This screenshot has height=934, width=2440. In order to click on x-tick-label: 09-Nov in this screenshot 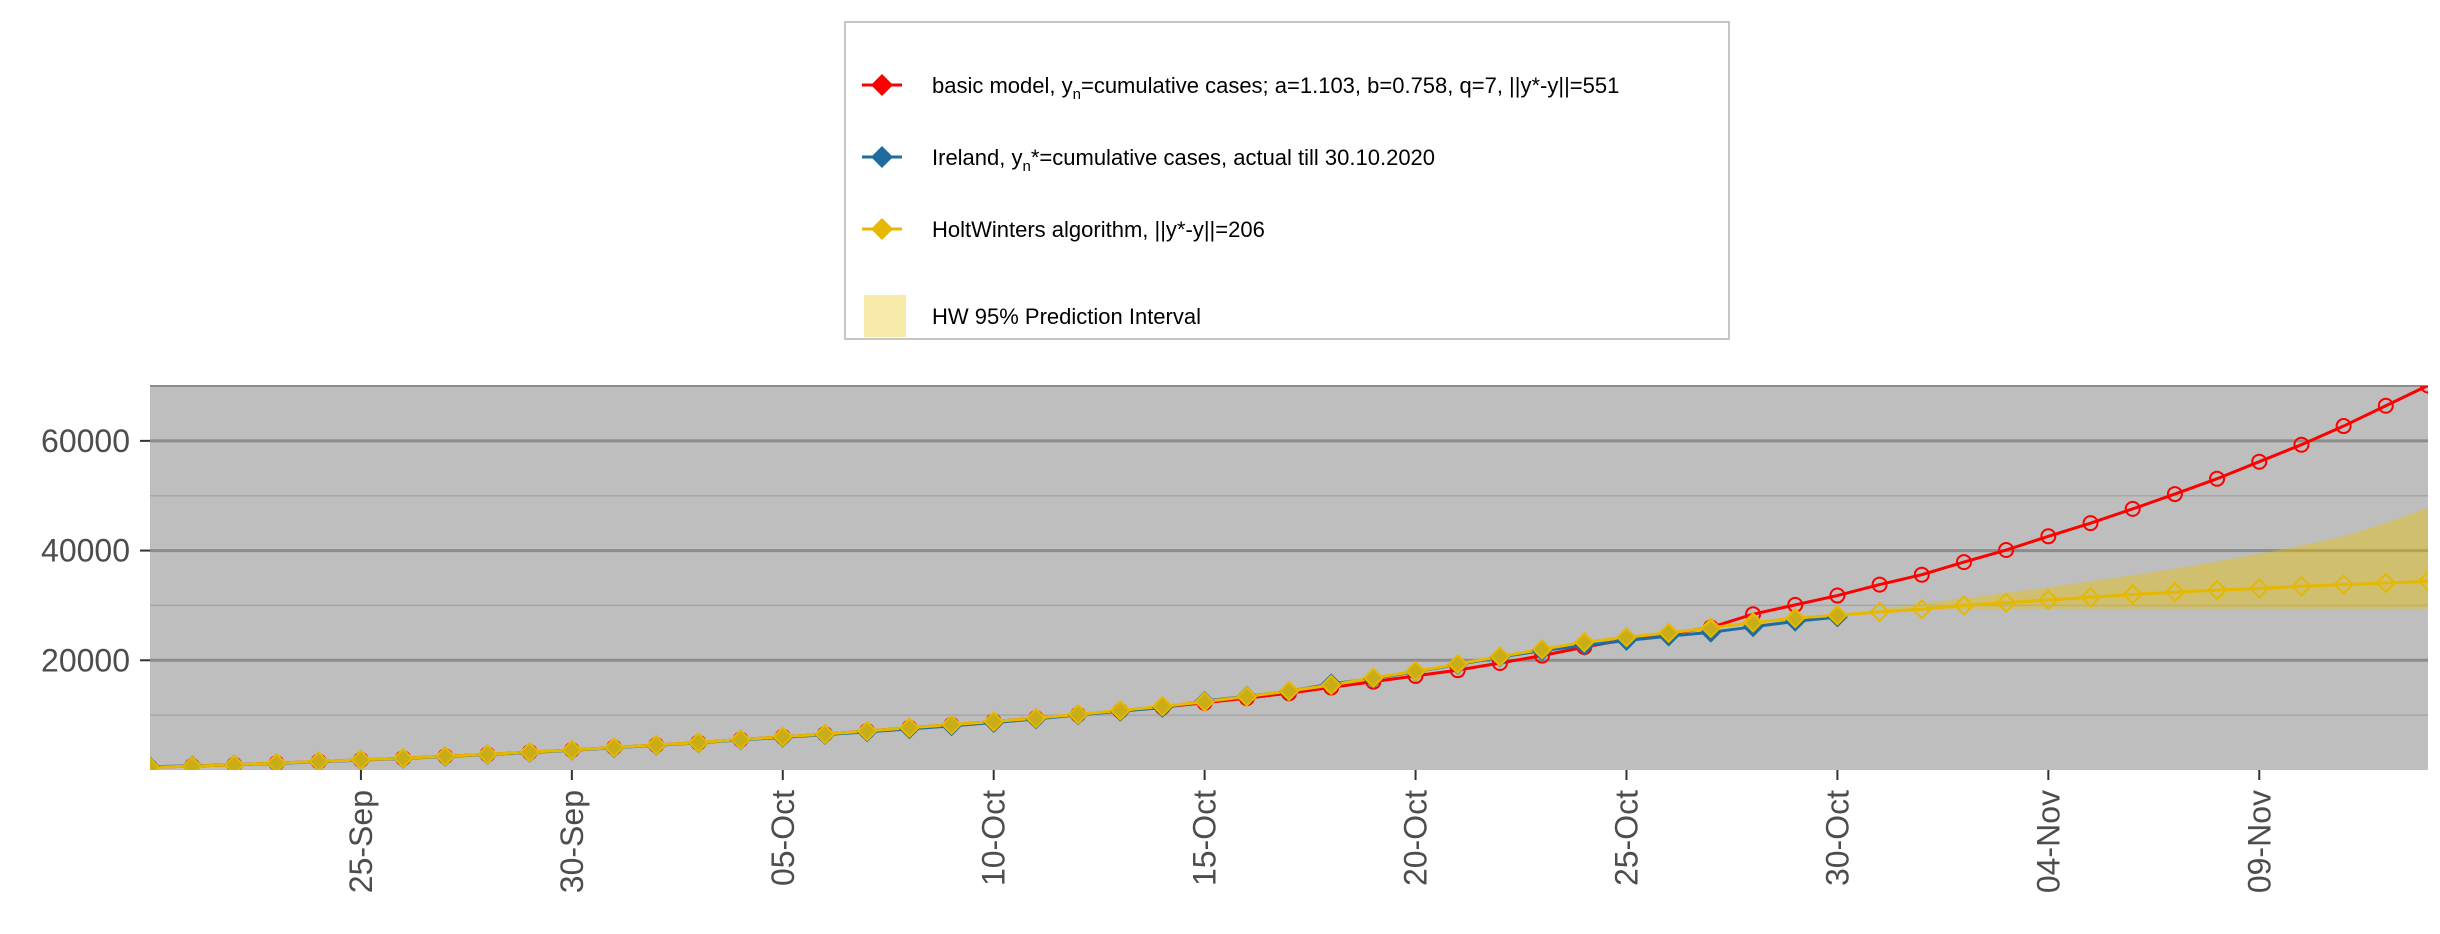, I will do `click(2259, 841)`.